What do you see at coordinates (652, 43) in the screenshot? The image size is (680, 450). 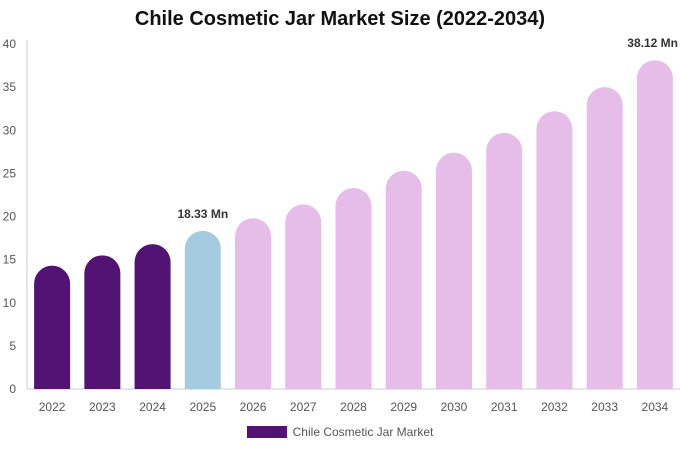 I see `data-label: 38.12 Mn` at bounding box center [652, 43].